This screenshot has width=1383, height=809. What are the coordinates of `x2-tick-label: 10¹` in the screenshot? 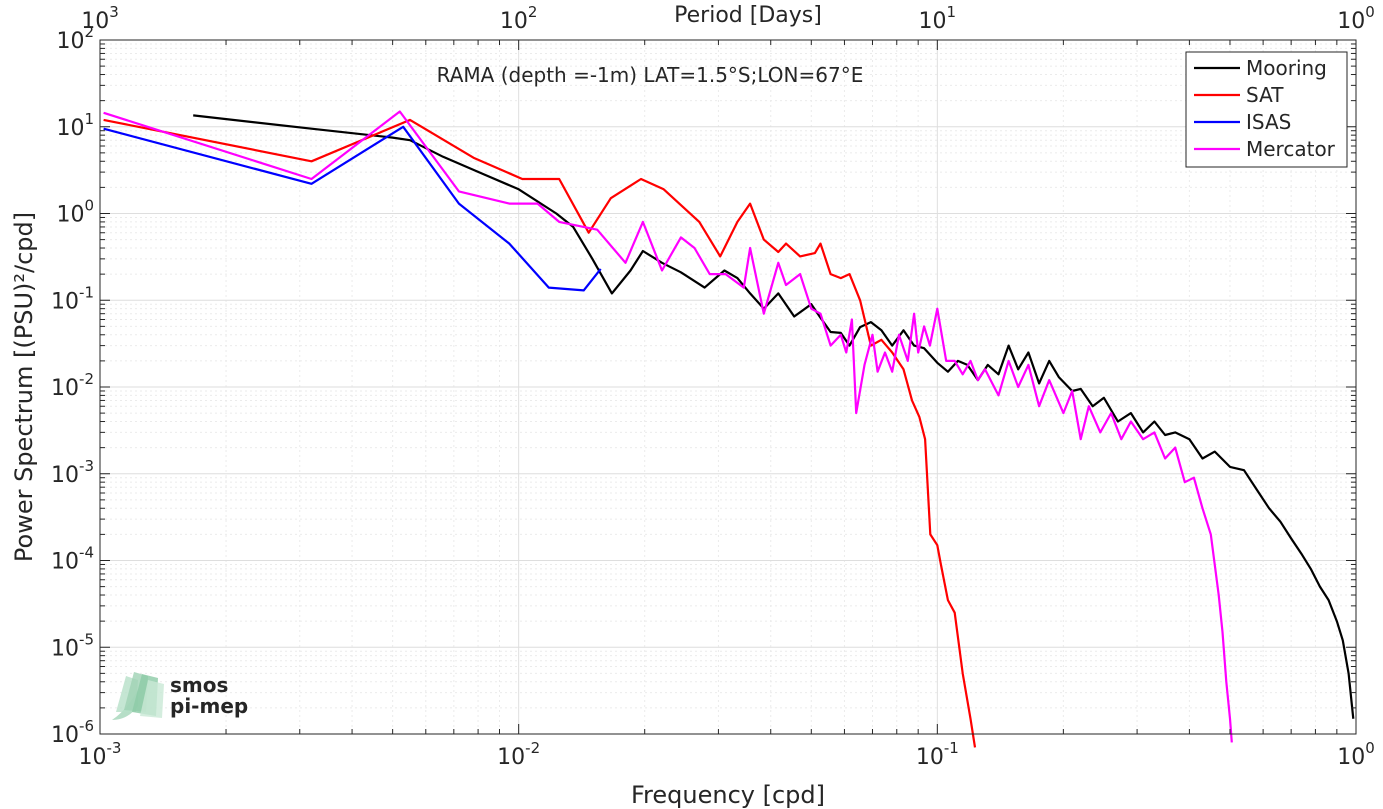 It's located at (938, 18).